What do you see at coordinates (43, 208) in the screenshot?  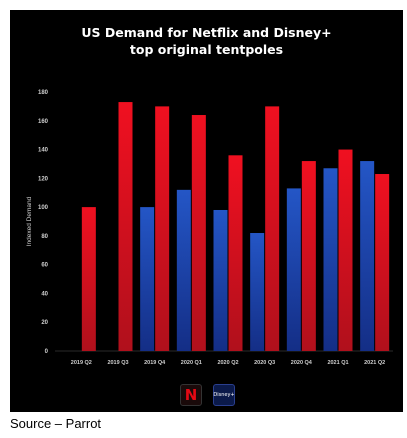 I see `y-tick-label: 100` at bounding box center [43, 208].